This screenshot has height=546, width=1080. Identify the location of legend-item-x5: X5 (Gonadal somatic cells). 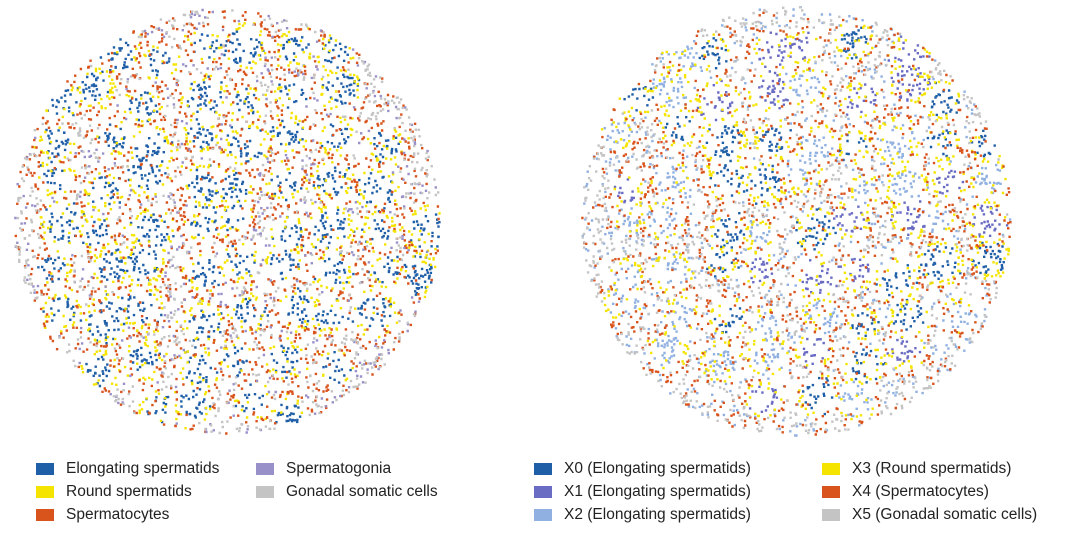
(929, 514).